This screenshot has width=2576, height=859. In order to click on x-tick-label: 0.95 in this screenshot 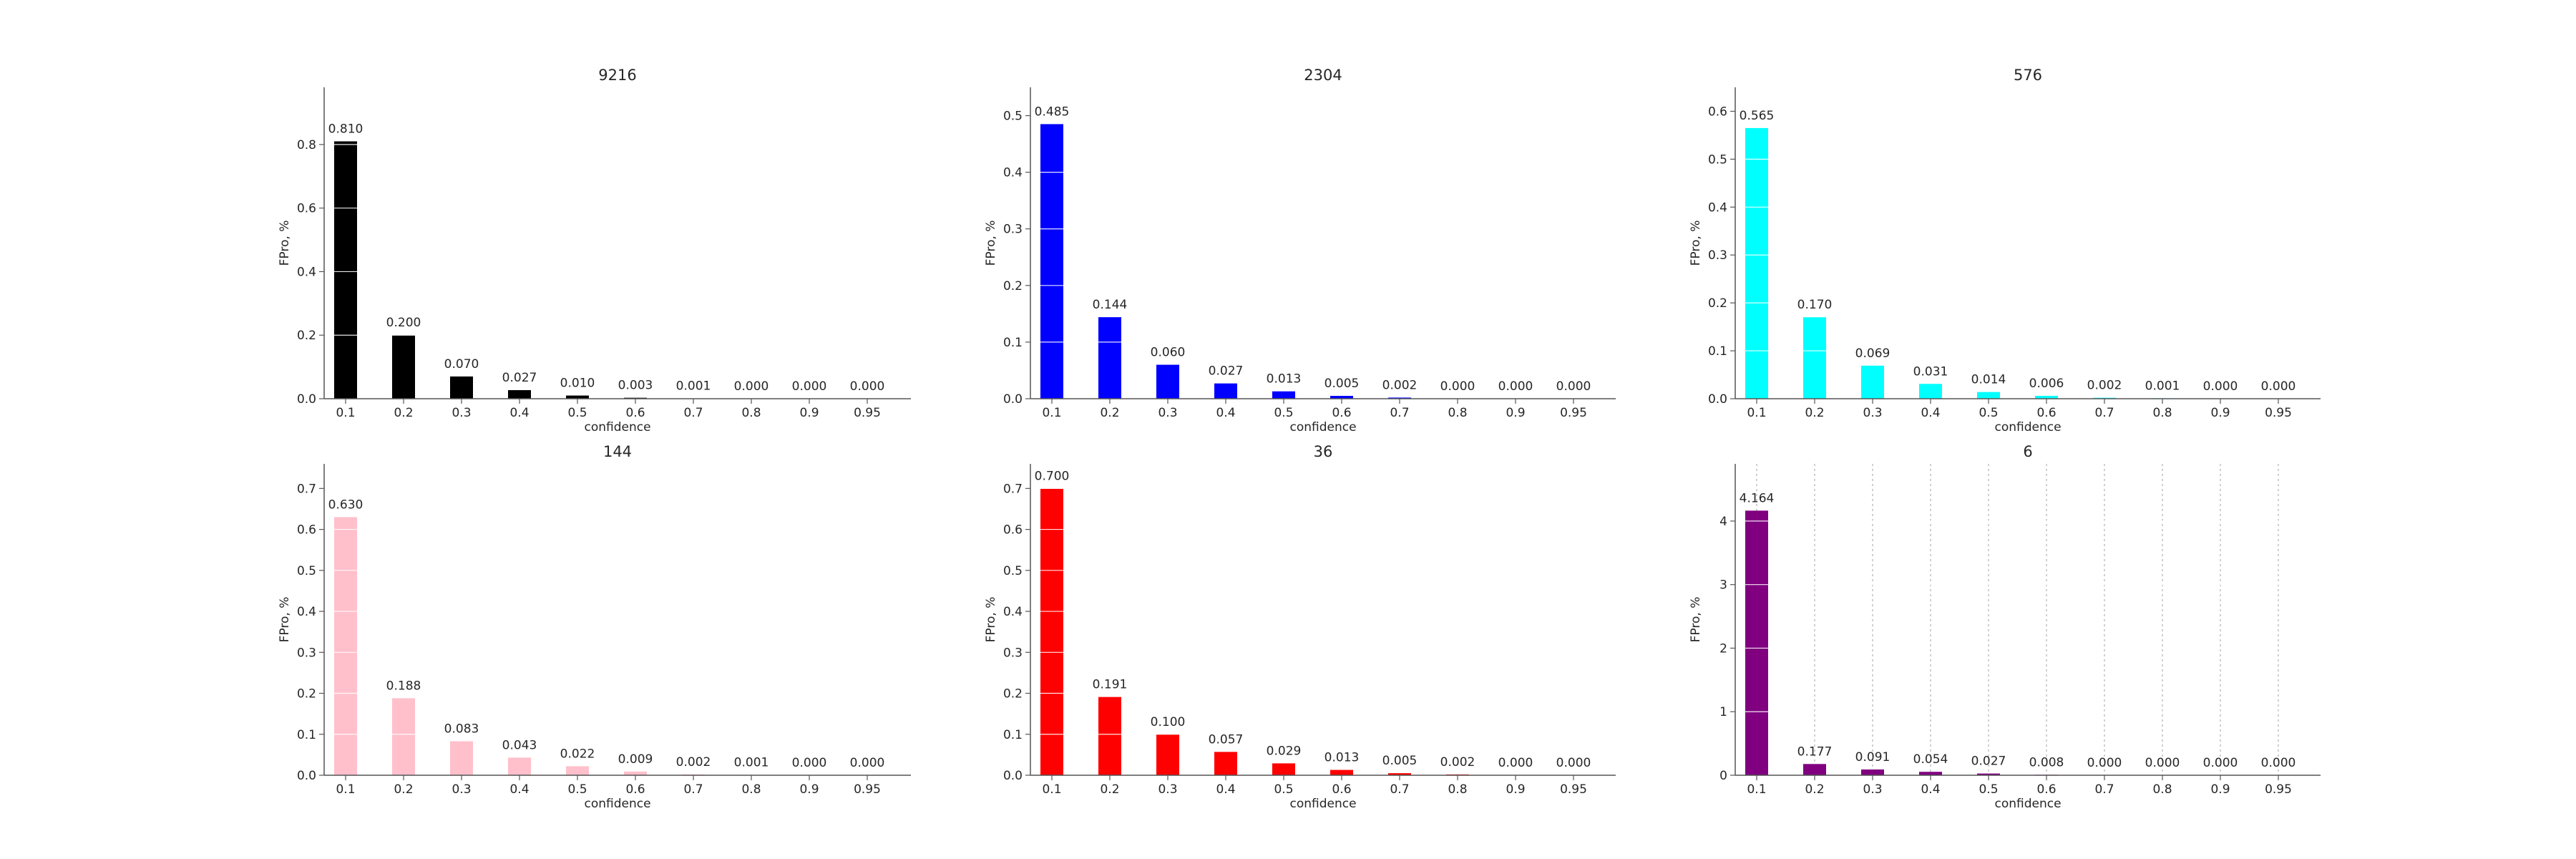, I will do `click(867, 789)`.